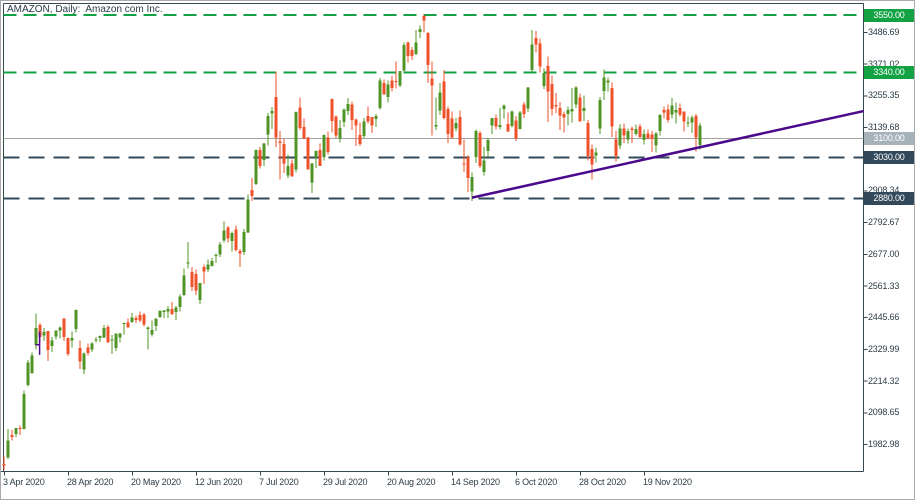 This screenshot has height=500, width=915. Describe the element at coordinates (884, 63) in the screenshot. I see `price-axis-label: 3371.02` at that location.